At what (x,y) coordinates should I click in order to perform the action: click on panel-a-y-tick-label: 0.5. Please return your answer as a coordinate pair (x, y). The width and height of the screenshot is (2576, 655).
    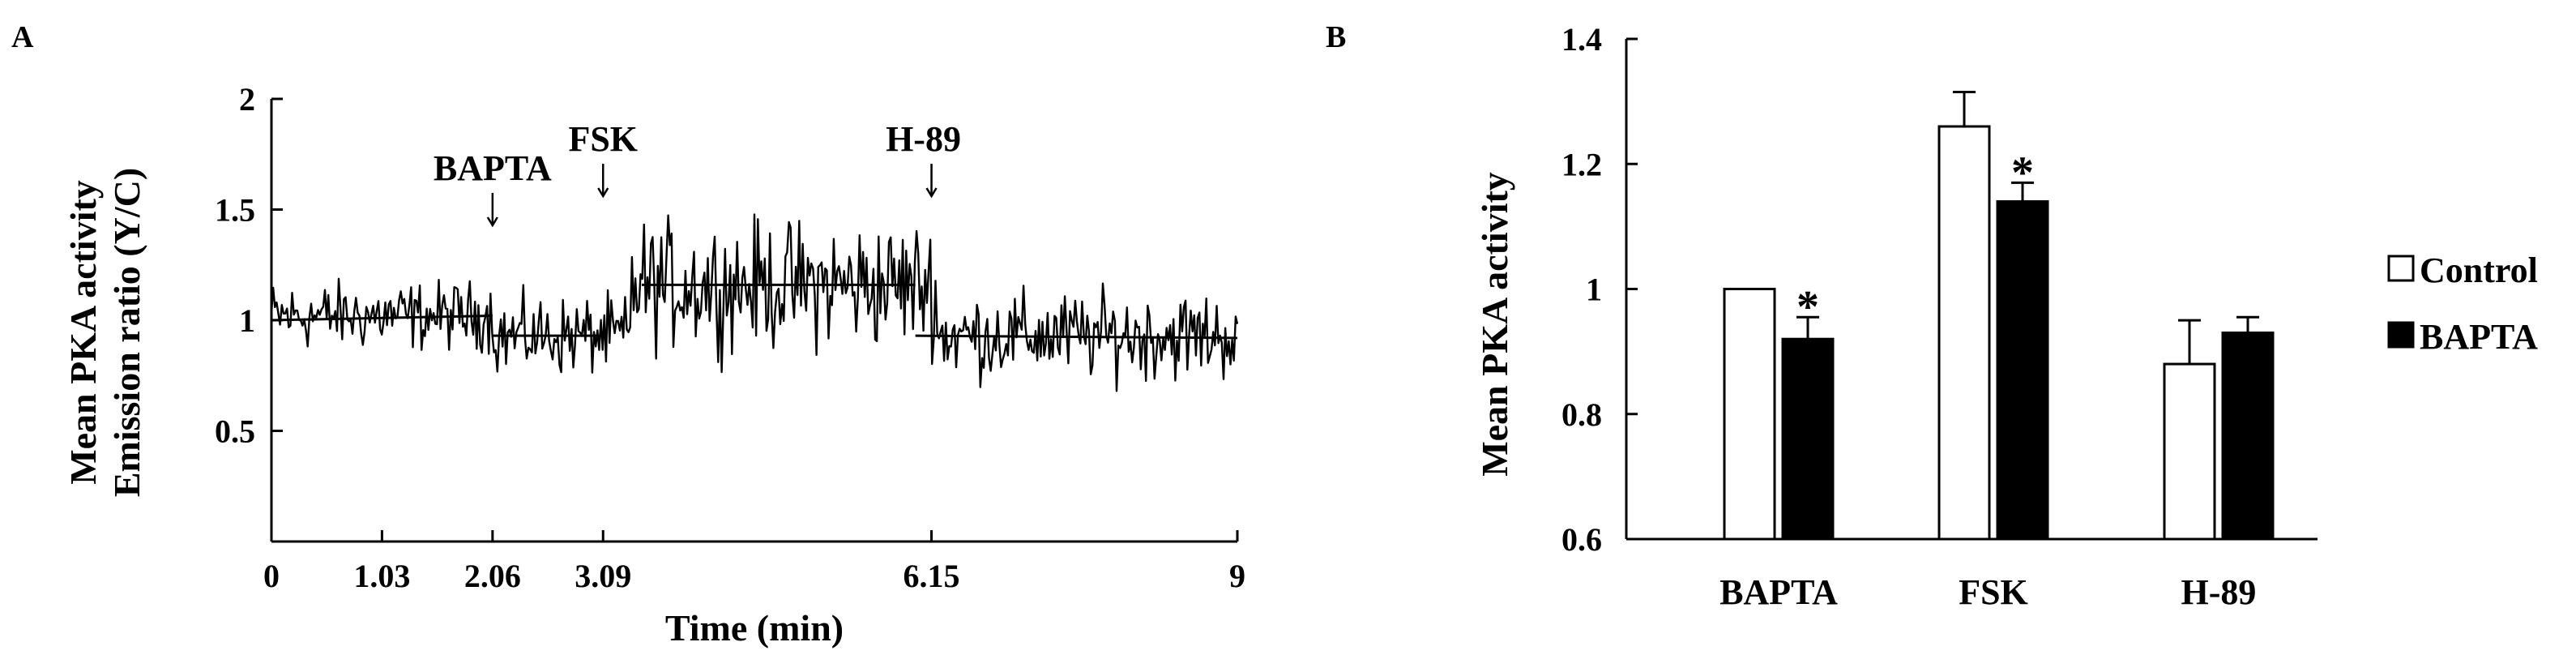
    Looking at the image, I should click on (235, 431).